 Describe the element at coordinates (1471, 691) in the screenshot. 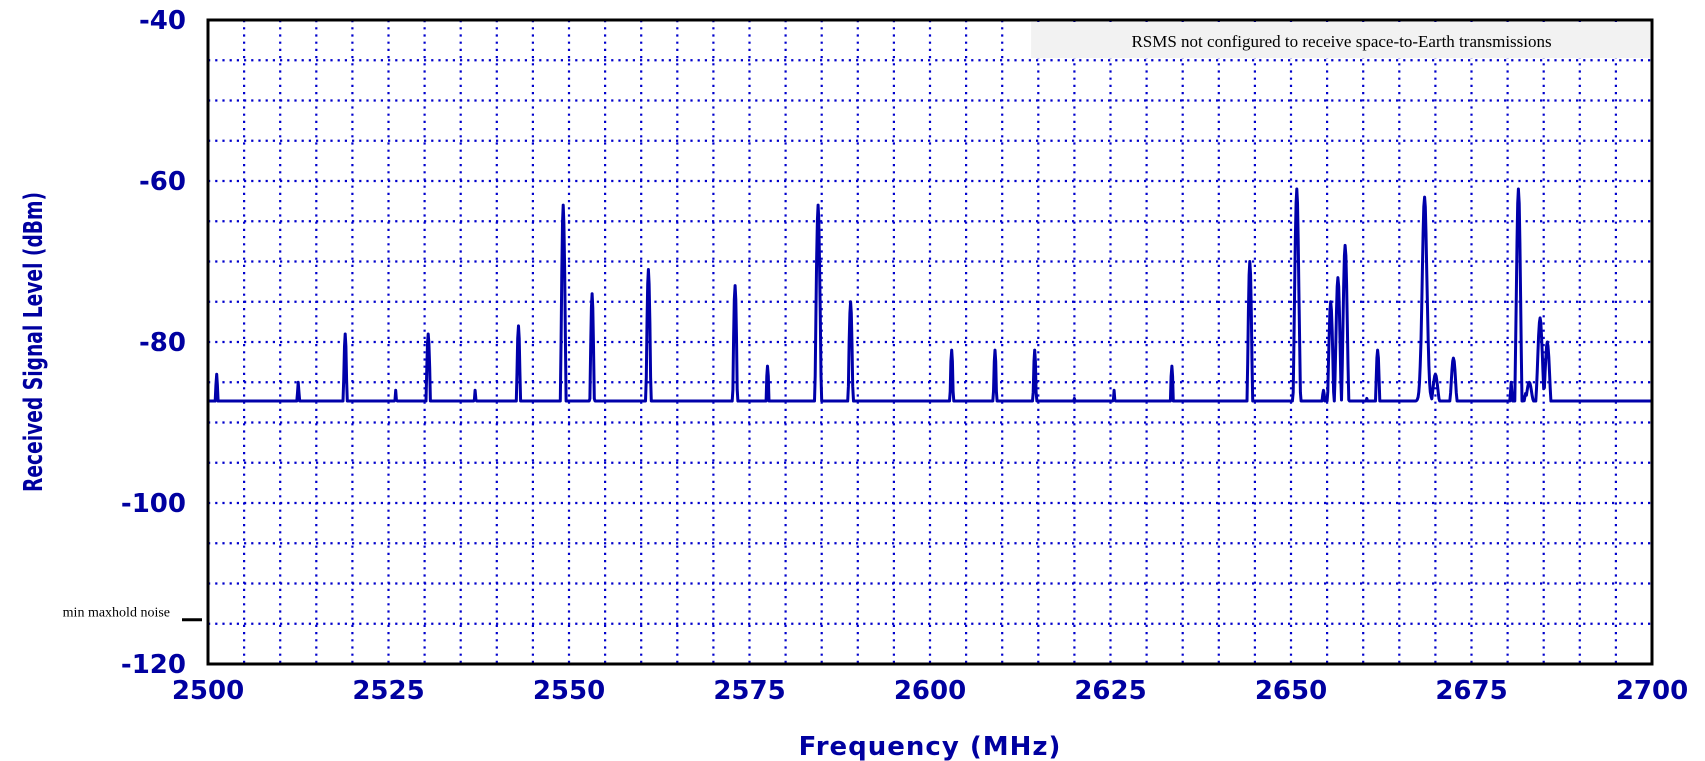

I see `x-tick-label: 2675` at that location.